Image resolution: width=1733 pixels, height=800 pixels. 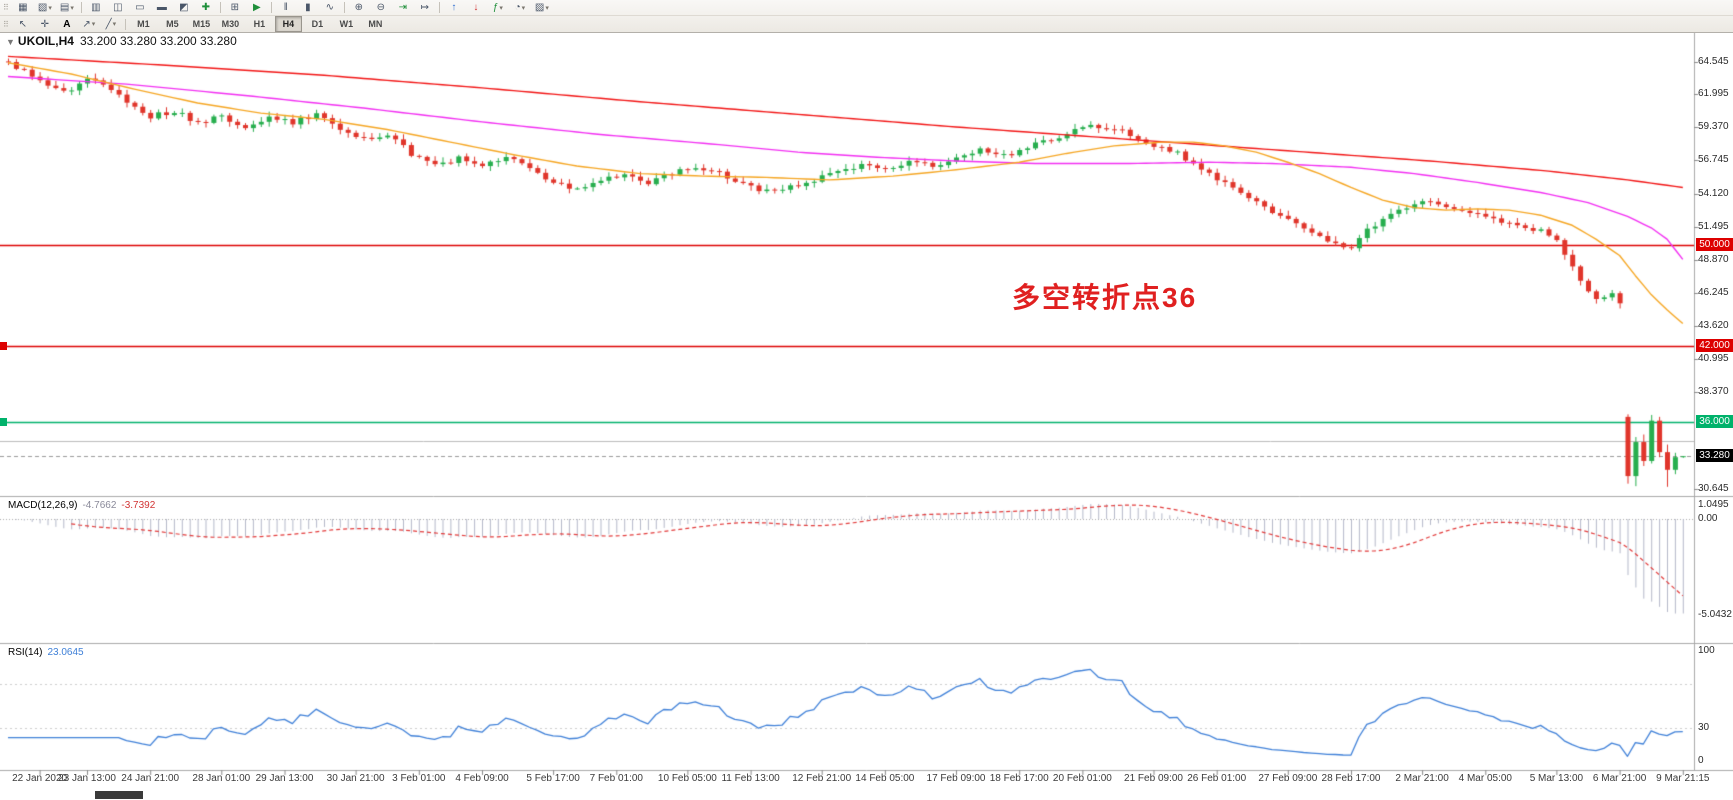 I want to click on auto-scroll-button: ⇥, so click(x=403, y=7).